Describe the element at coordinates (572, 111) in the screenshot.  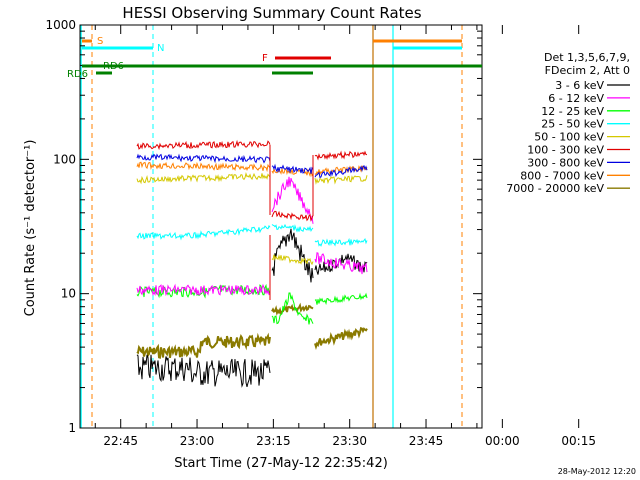
I see `legend-label: 12 - 25 keV` at that location.